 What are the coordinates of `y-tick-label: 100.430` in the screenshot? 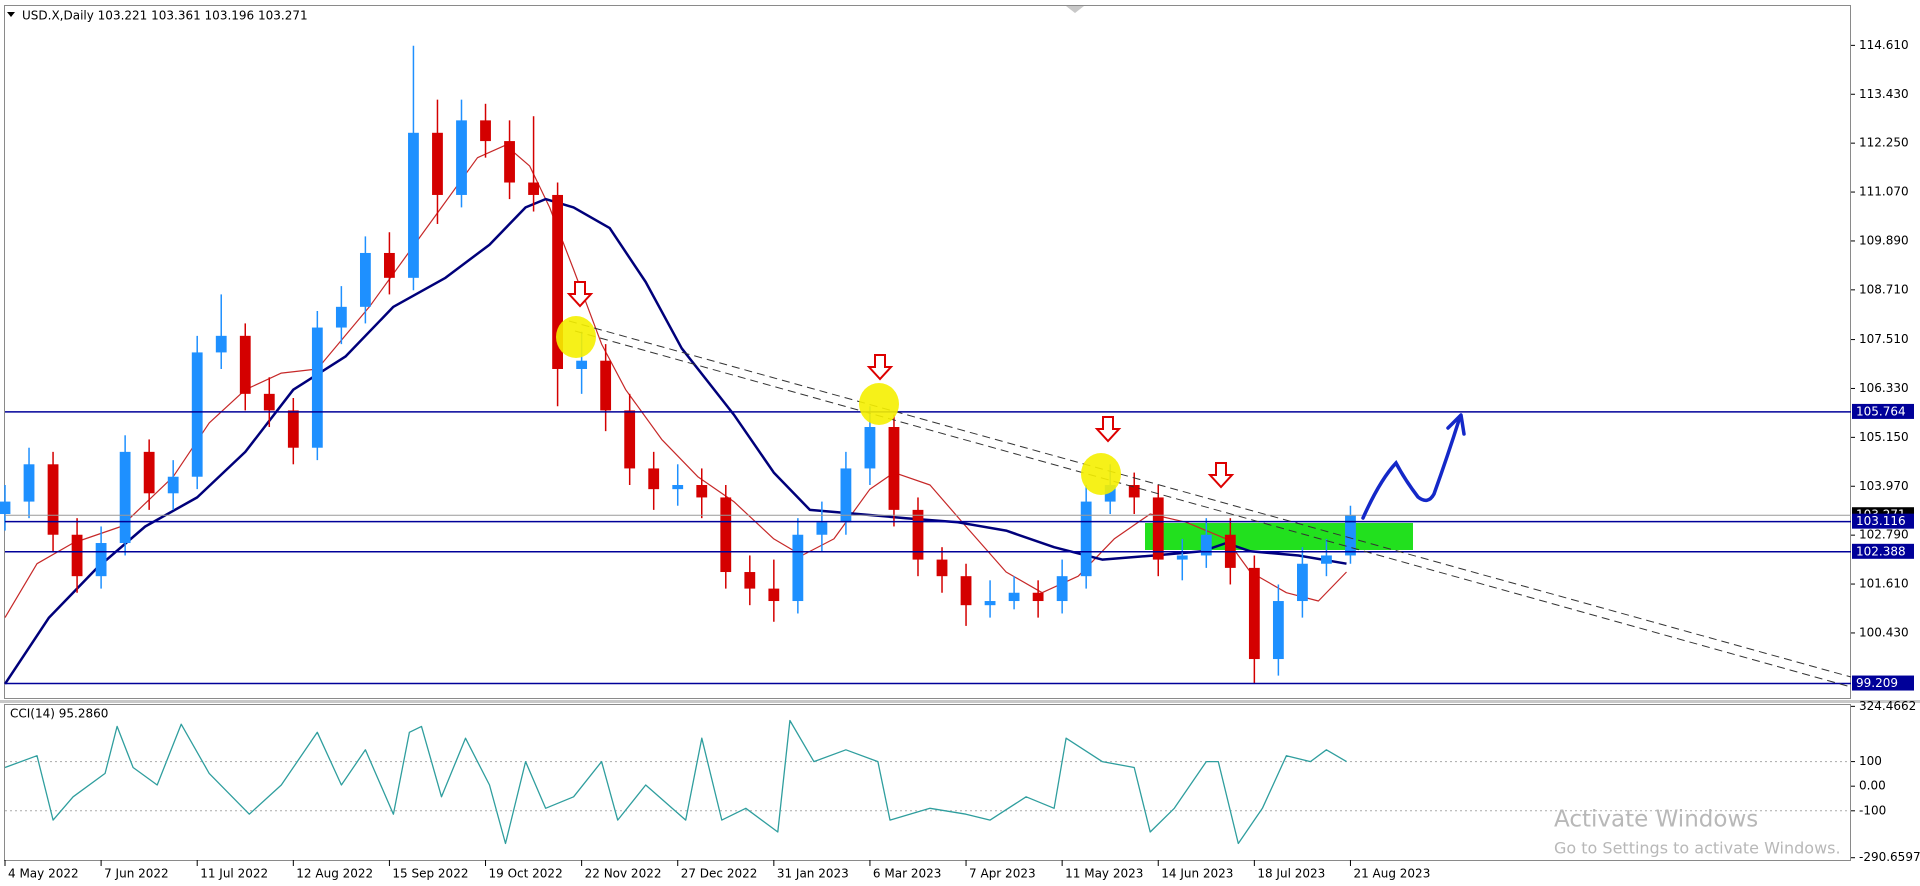 It's located at (1884, 632).